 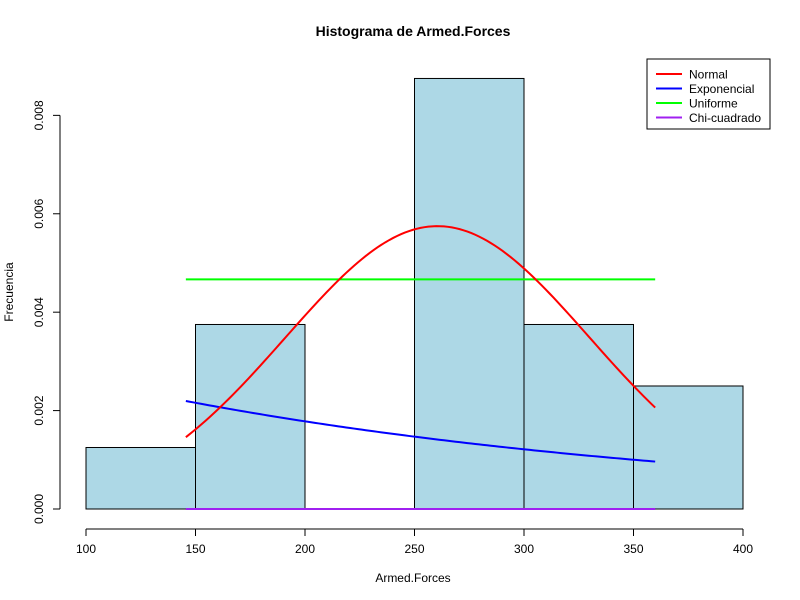 I want to click on y-tick-label-4: 0.008, so click(x=39, y=115).